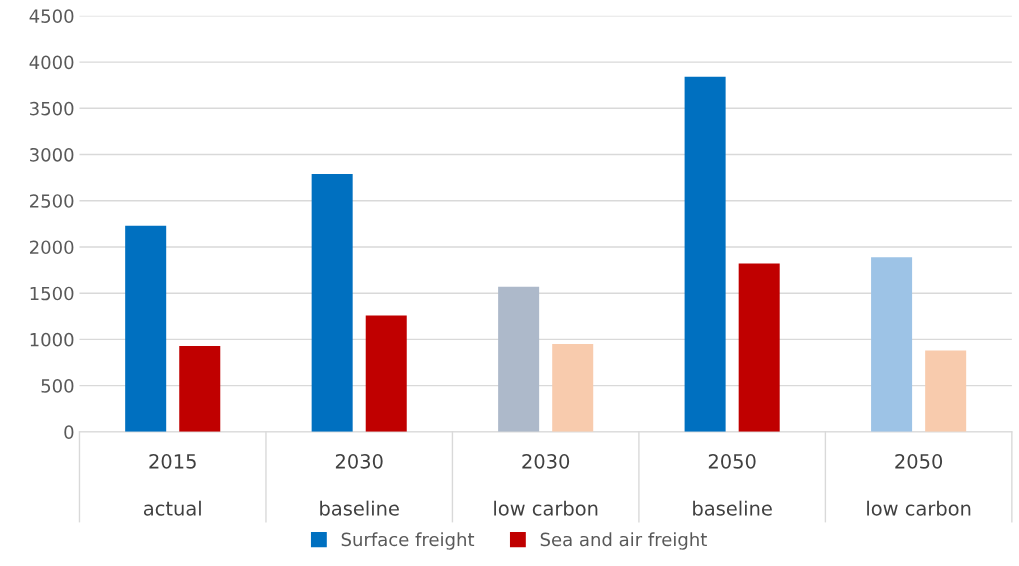 This screenshot has width=1019, height=566. Describe the element at coordinates (57, 386) in the screenshot. I see `y-tick-label: 500` at that location.